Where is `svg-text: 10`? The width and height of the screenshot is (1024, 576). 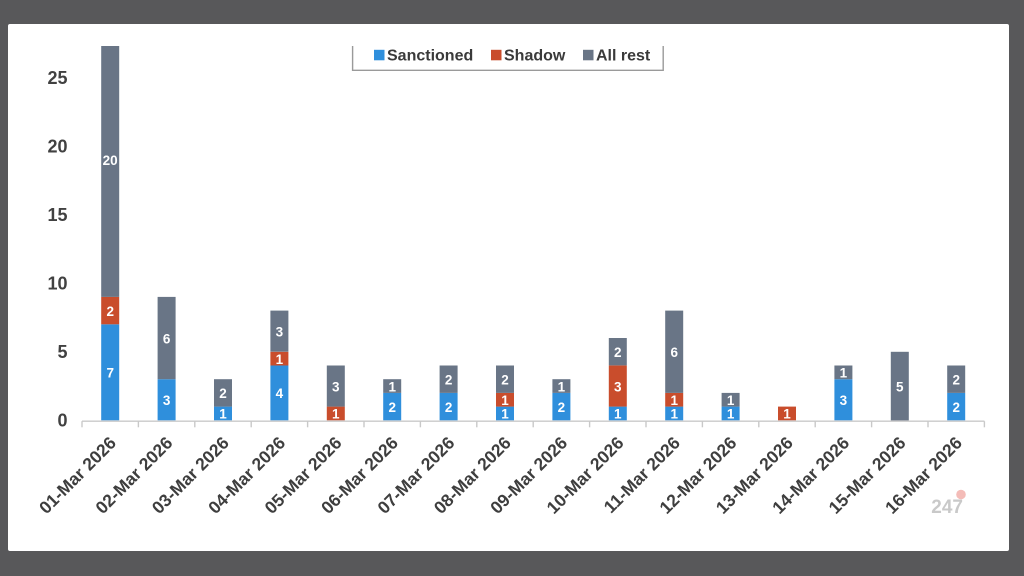 svg-text: 10 is located at coordinates (57, 284).